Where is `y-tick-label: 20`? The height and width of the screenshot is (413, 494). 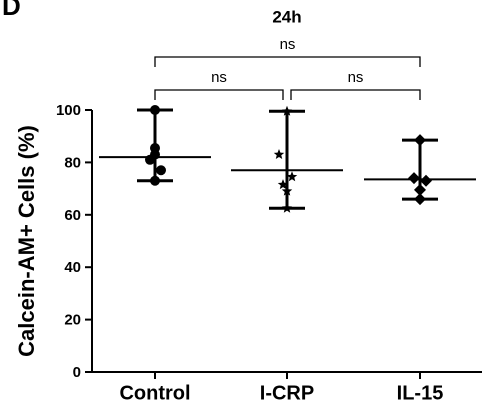 y-tick-label: 20 is located at coordinates (72, 320).